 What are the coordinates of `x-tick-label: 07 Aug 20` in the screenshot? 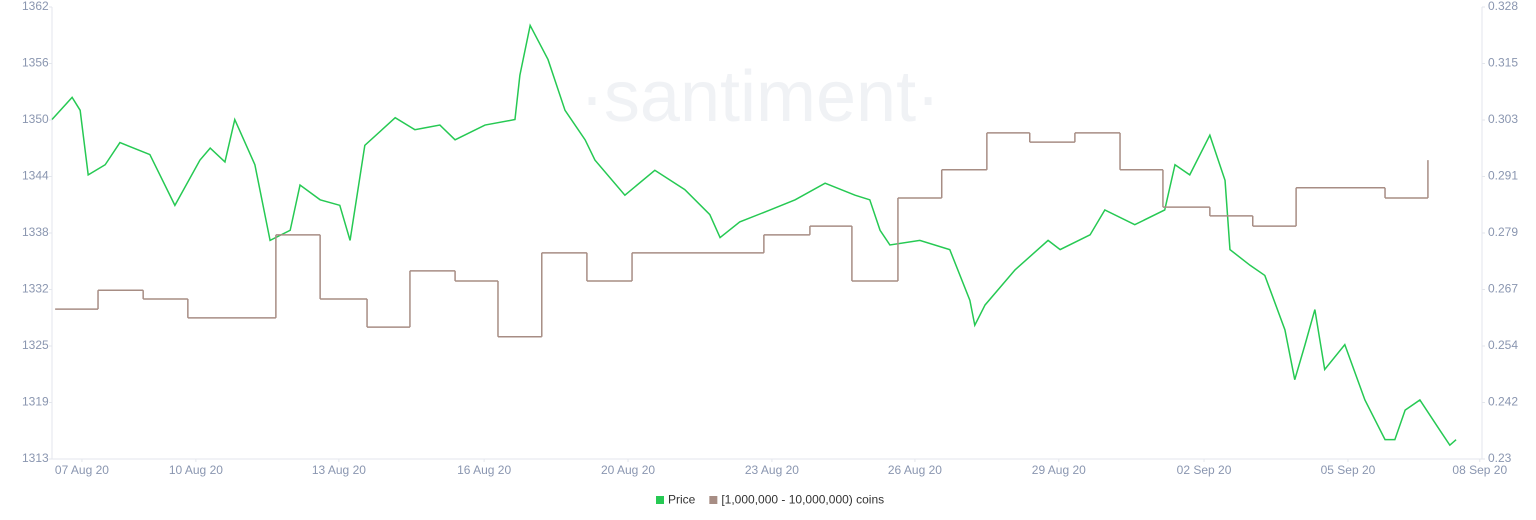 It's located at (82, 470).